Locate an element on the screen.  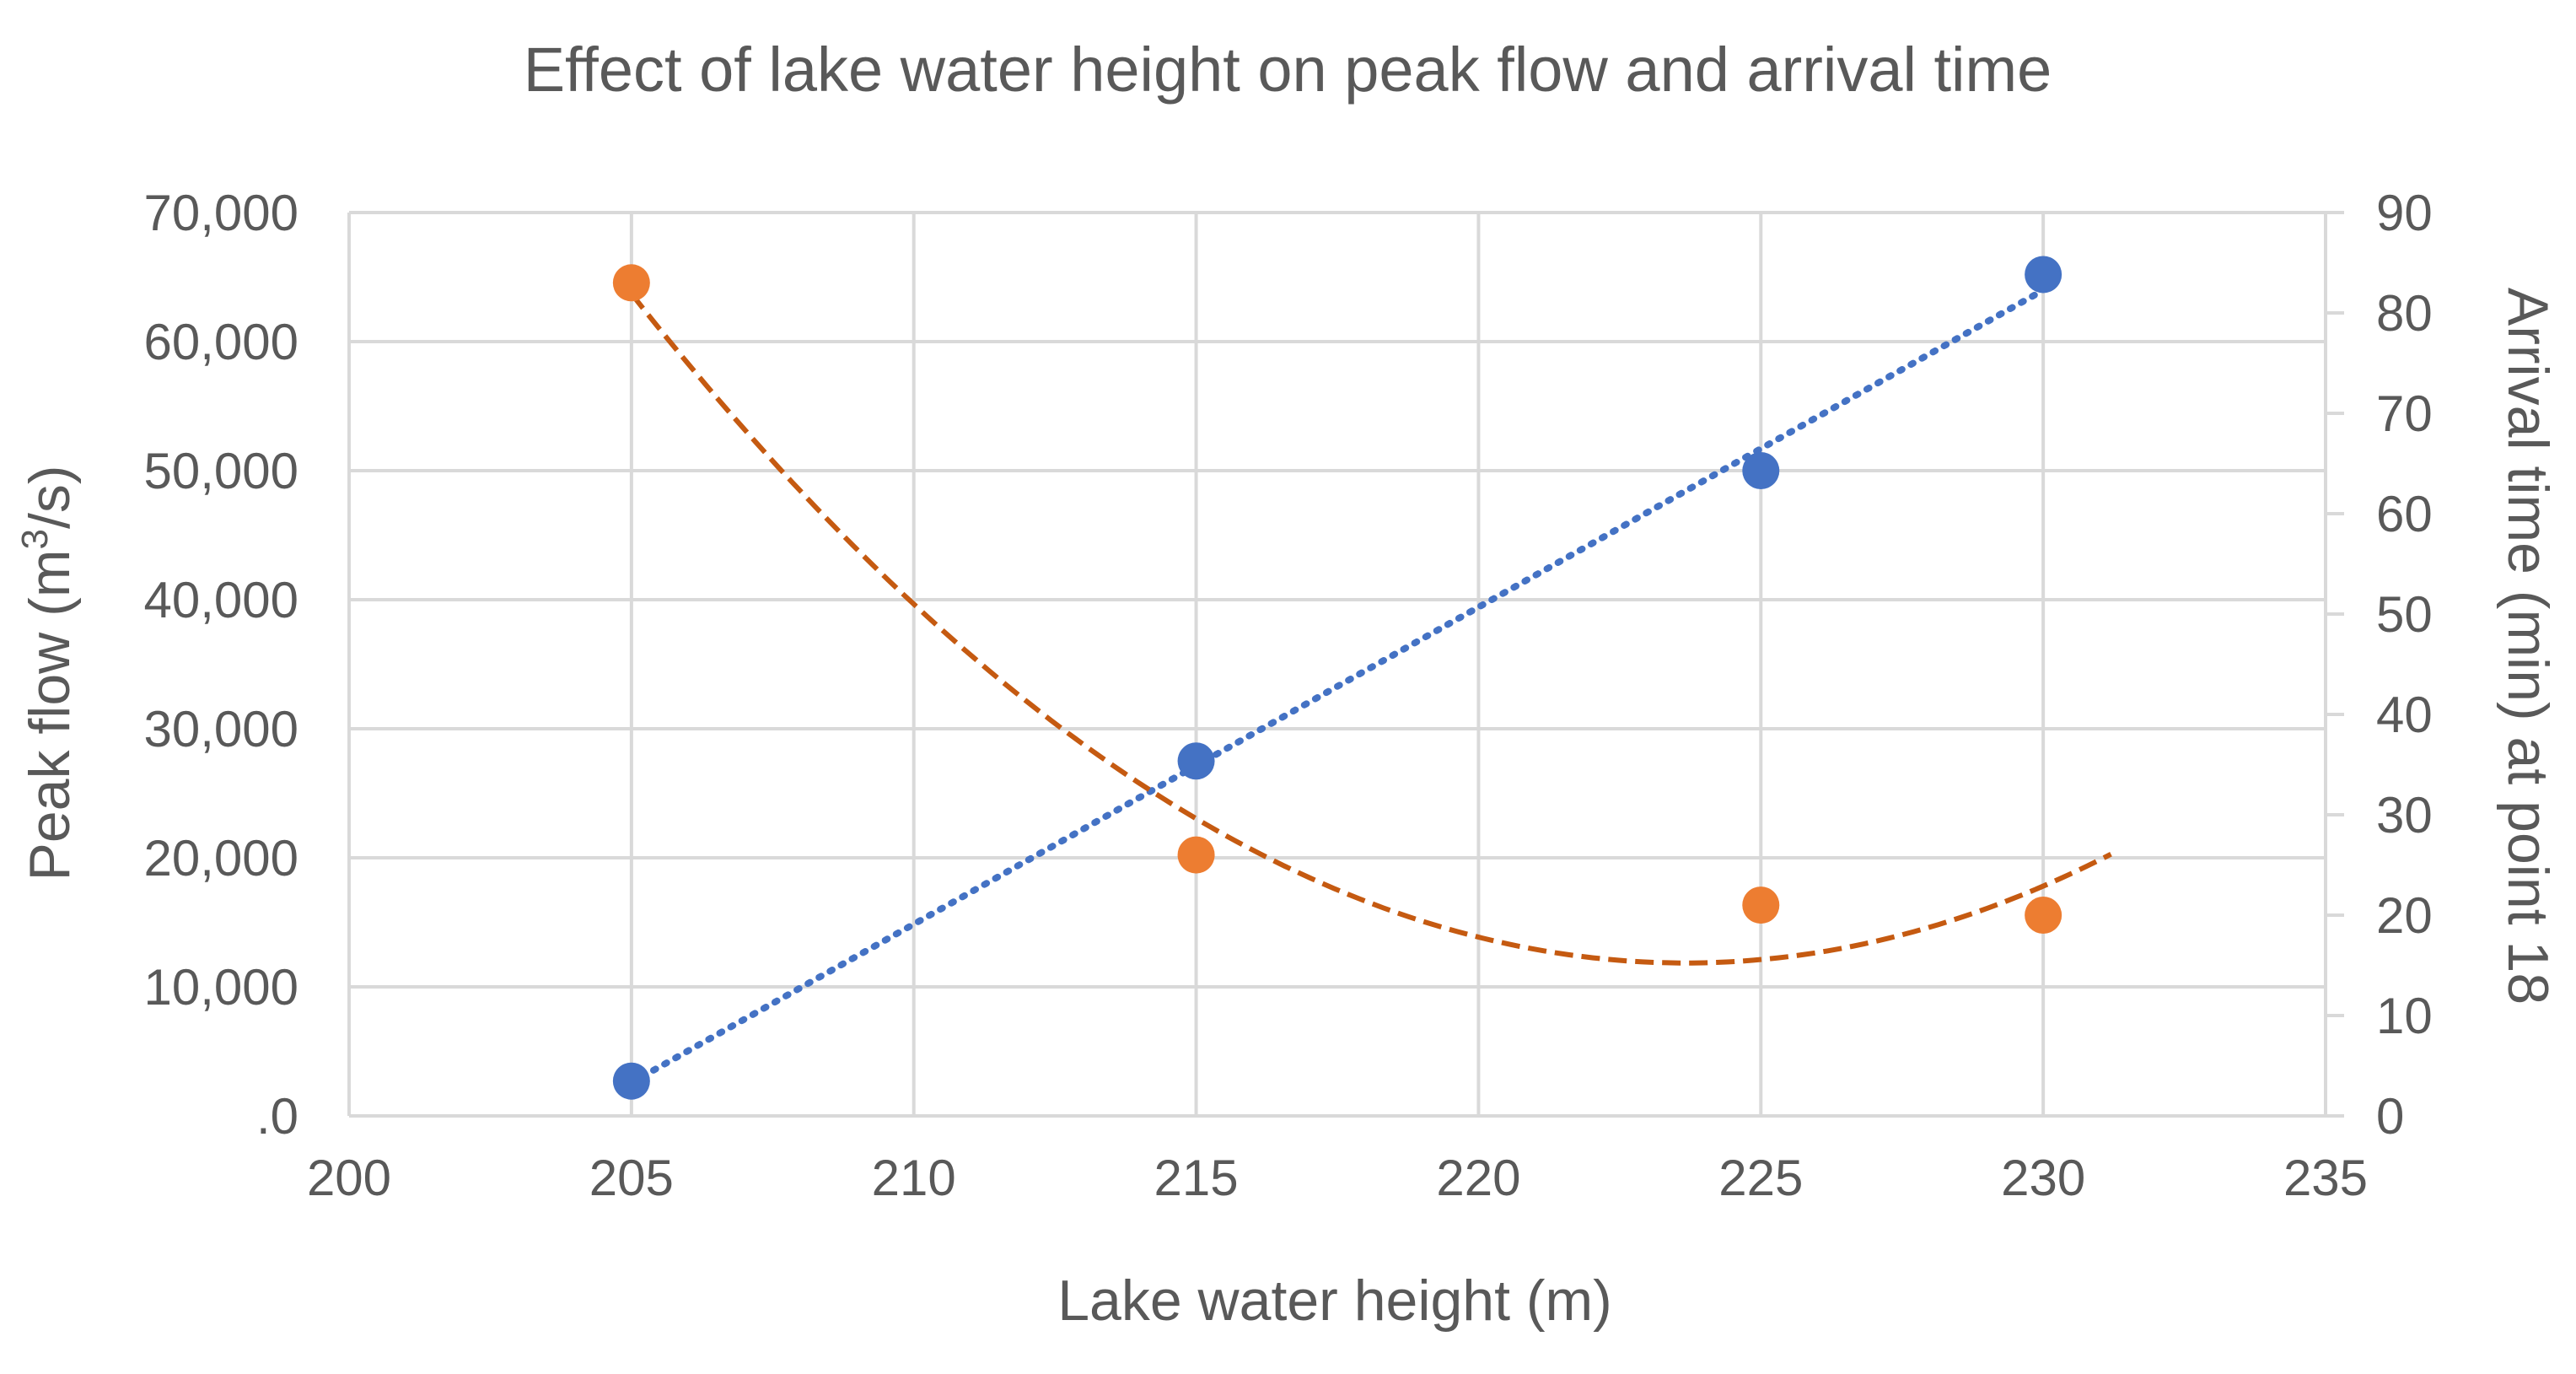
y-left-tick-label: 40,000 is located at coordinates (220, 600).